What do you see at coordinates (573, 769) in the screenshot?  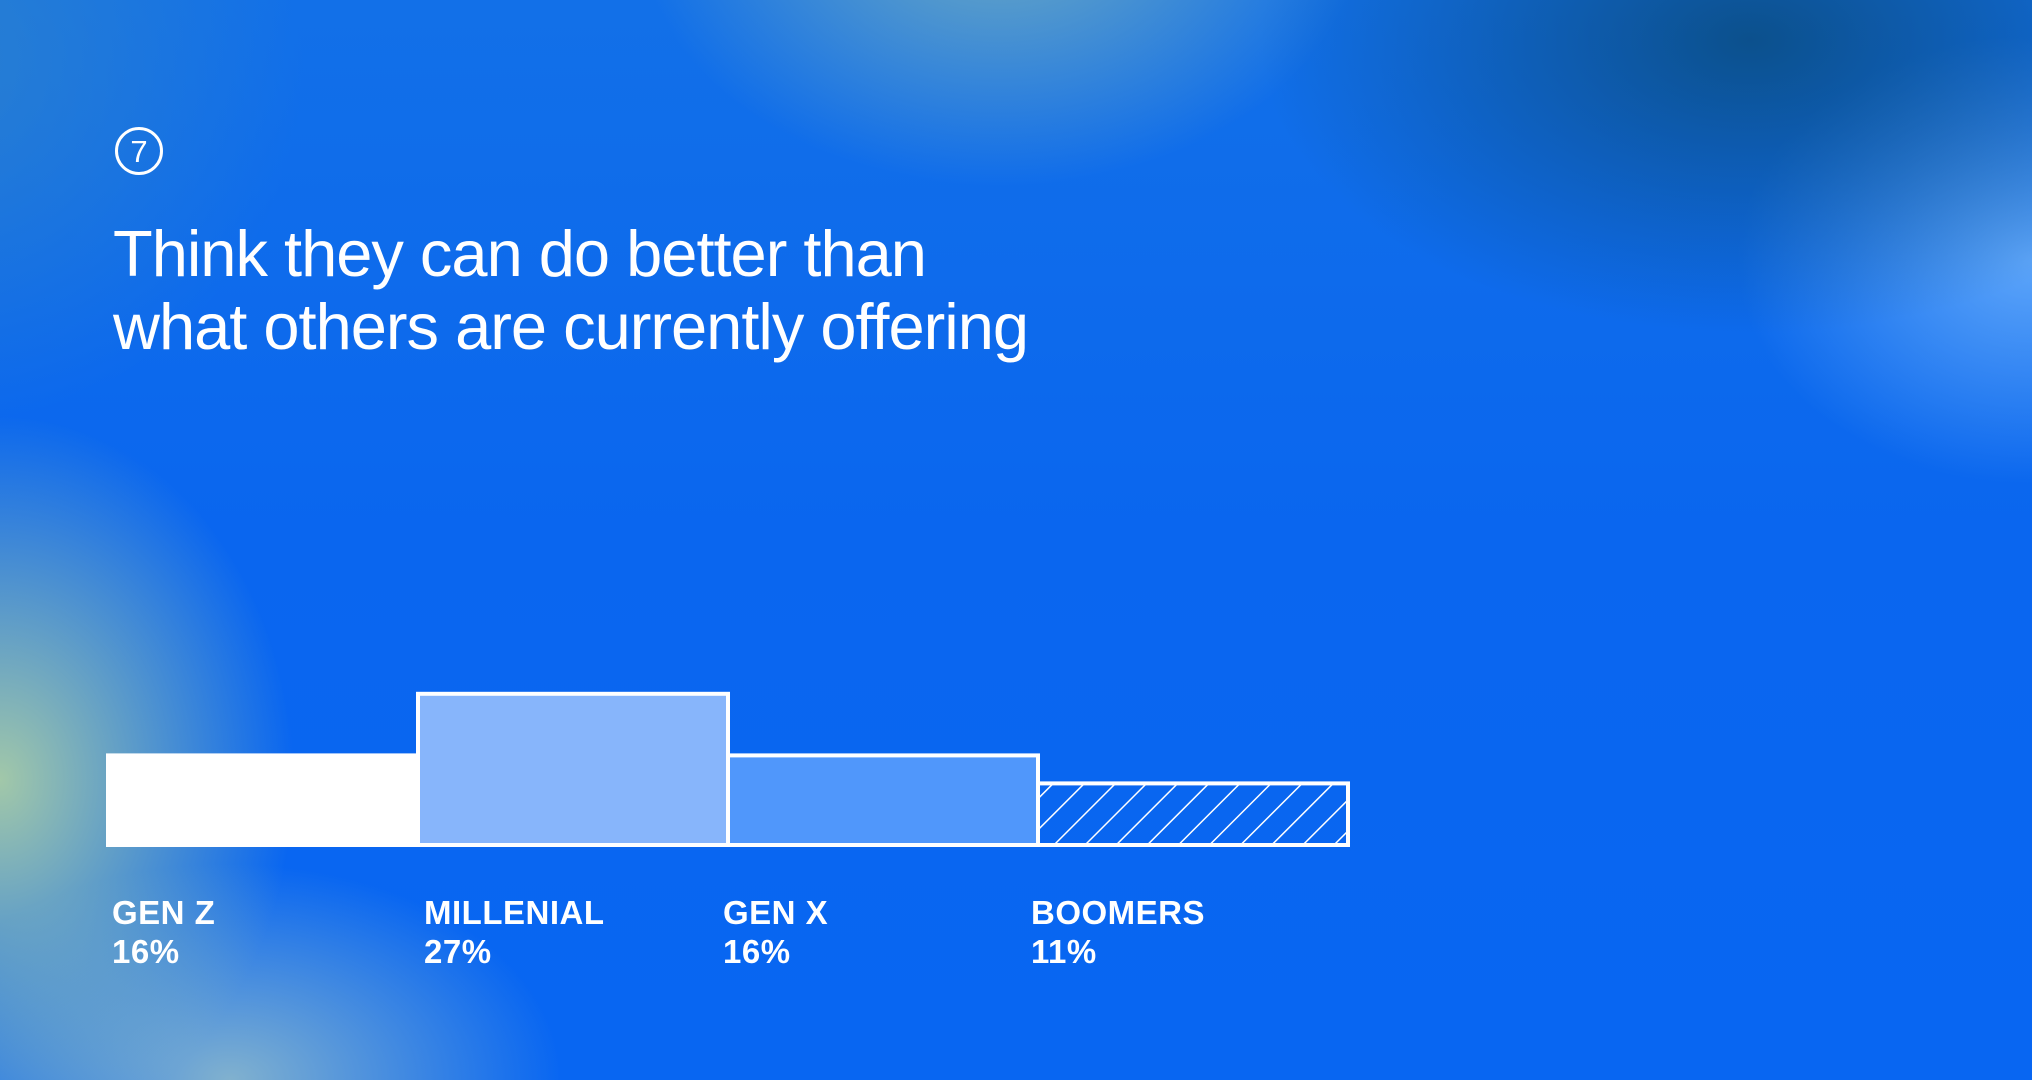 I see `bar-millenial` at bounding box center [573, 769].